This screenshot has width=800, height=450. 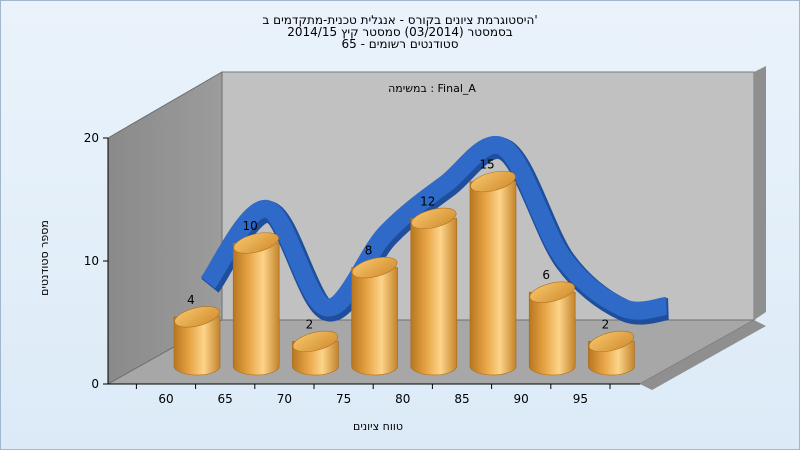 I want to click on y-axis: 0 10 20, so click(x=96, y=261).